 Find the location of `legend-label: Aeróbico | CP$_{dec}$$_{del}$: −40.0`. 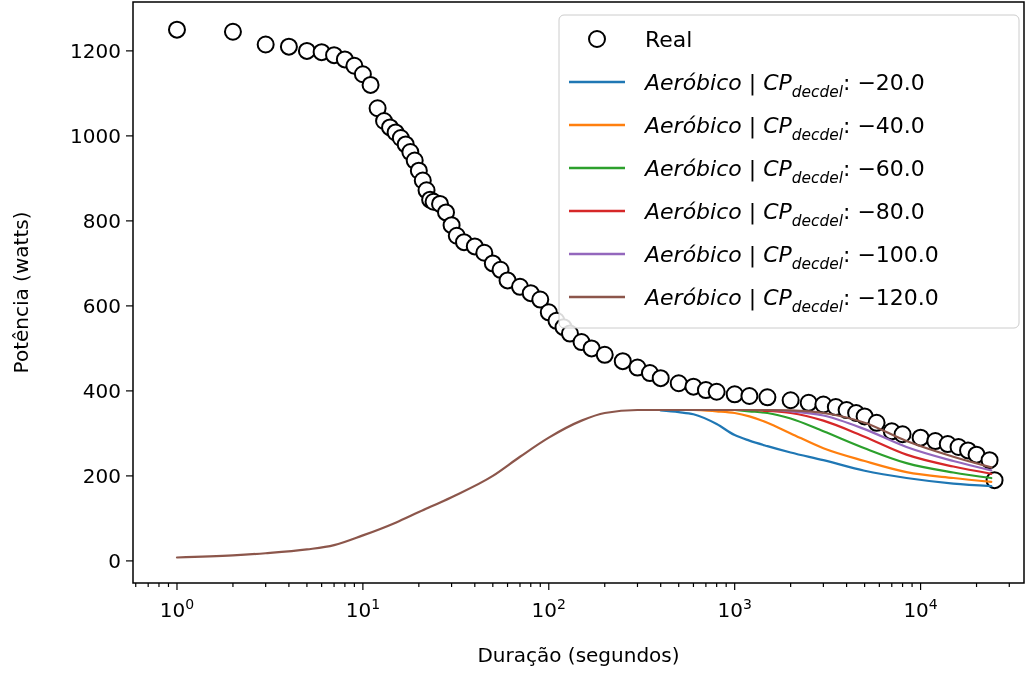

legend-label: Aeróbico | CP$_{dec}$$_{del}$: −40.0 is located at coordinates (784, 129).